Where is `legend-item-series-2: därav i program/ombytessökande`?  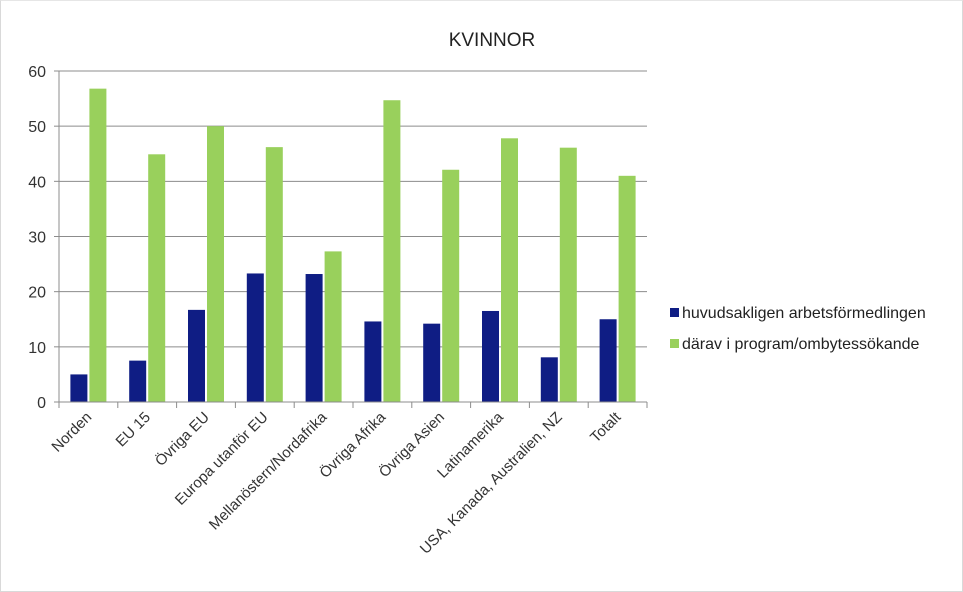 legend-item-series-2: därav i program/ombytessökande is located at coordinates (795, 344).